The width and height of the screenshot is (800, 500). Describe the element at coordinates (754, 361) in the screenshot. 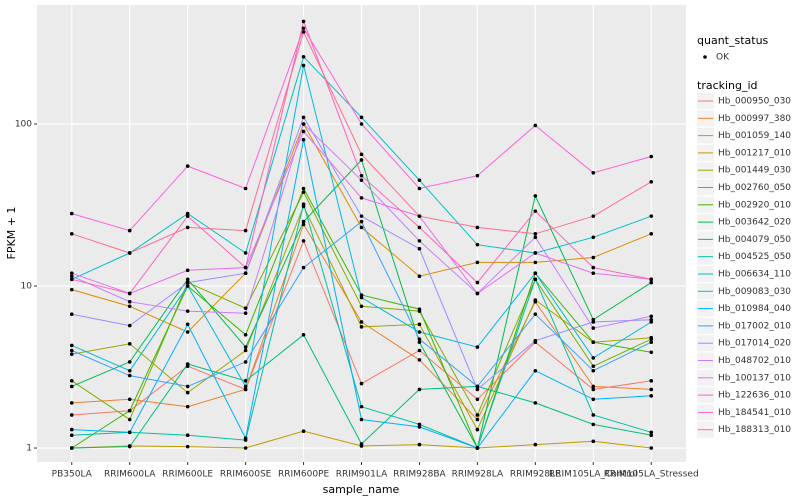

I see `legend-label: Hb_048702_010` at that location.